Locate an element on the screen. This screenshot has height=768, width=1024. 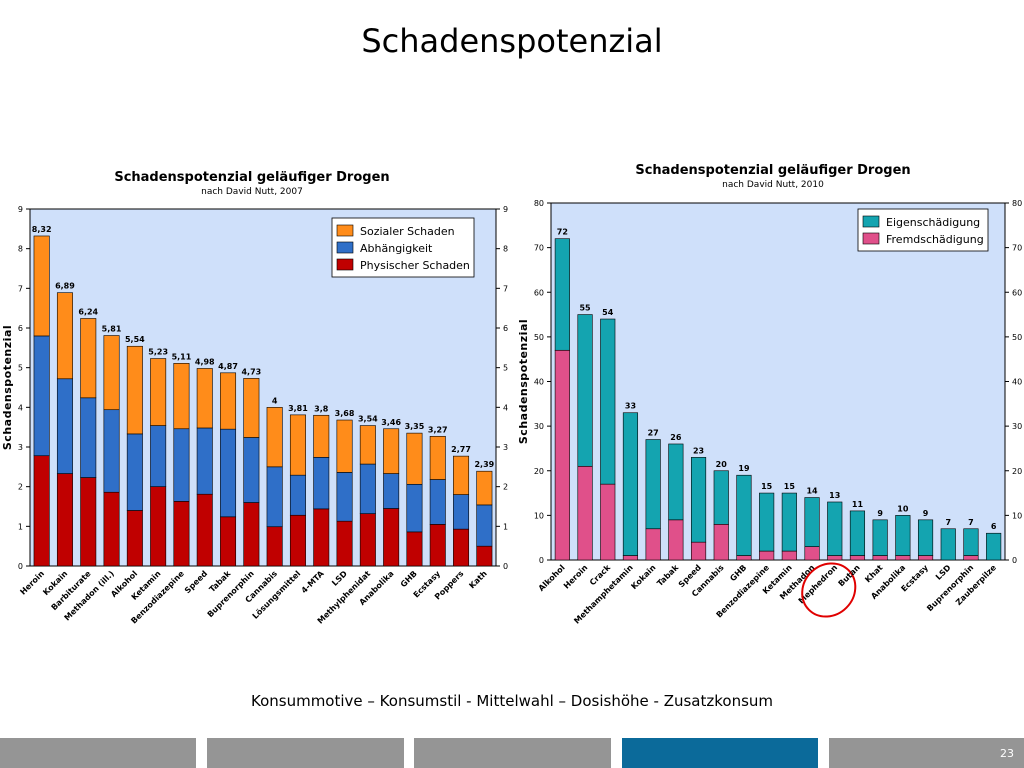
slide-title: Schadenspotenzial is located at coordinates (512, 41).